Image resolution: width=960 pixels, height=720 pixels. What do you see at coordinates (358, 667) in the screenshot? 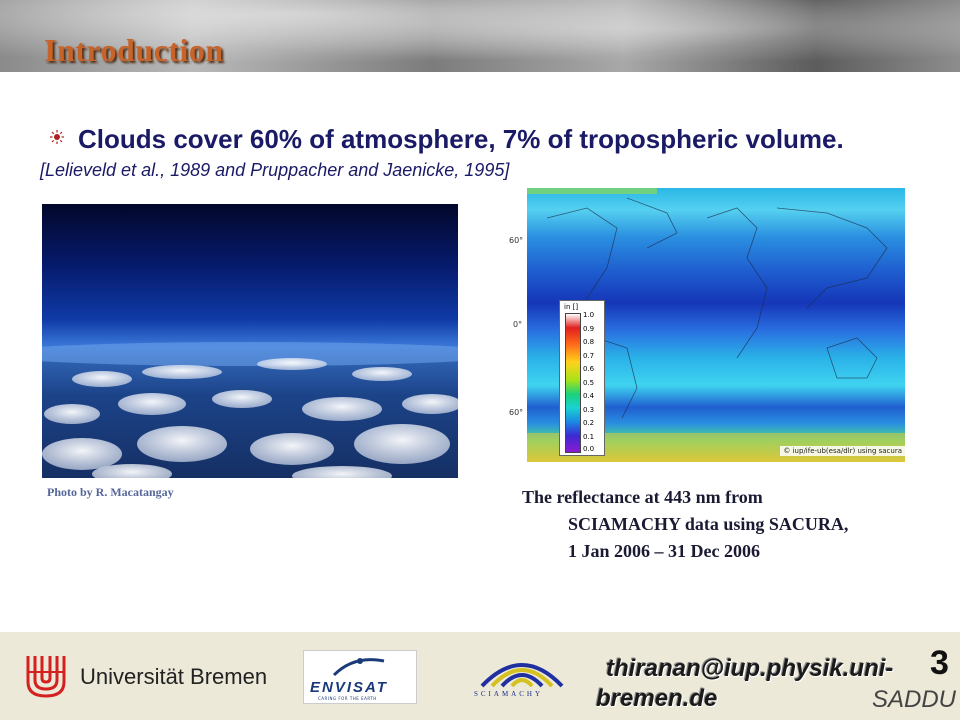
I see `envisat-swoosh-icon` at bounding box center [358, 667].